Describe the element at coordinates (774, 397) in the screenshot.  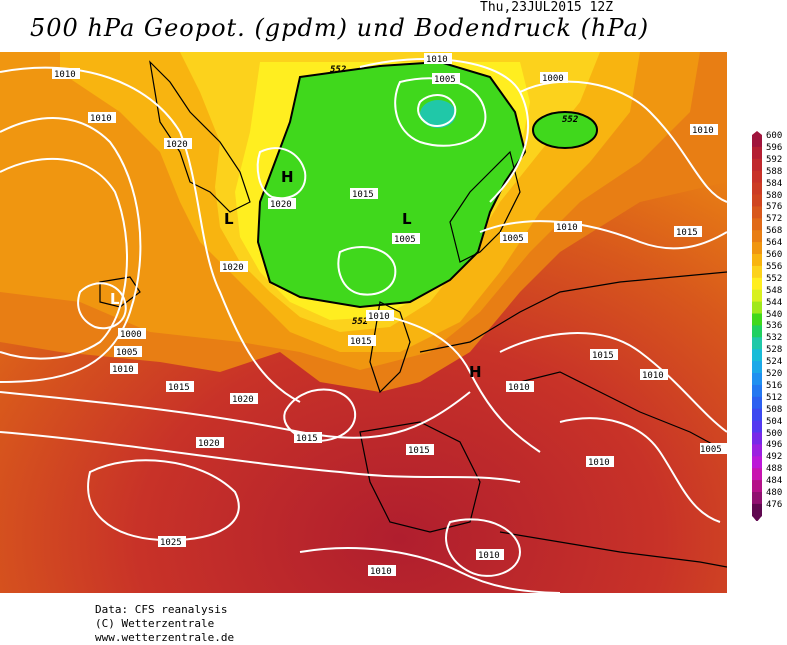
I see `legend-value: 512` at that location.